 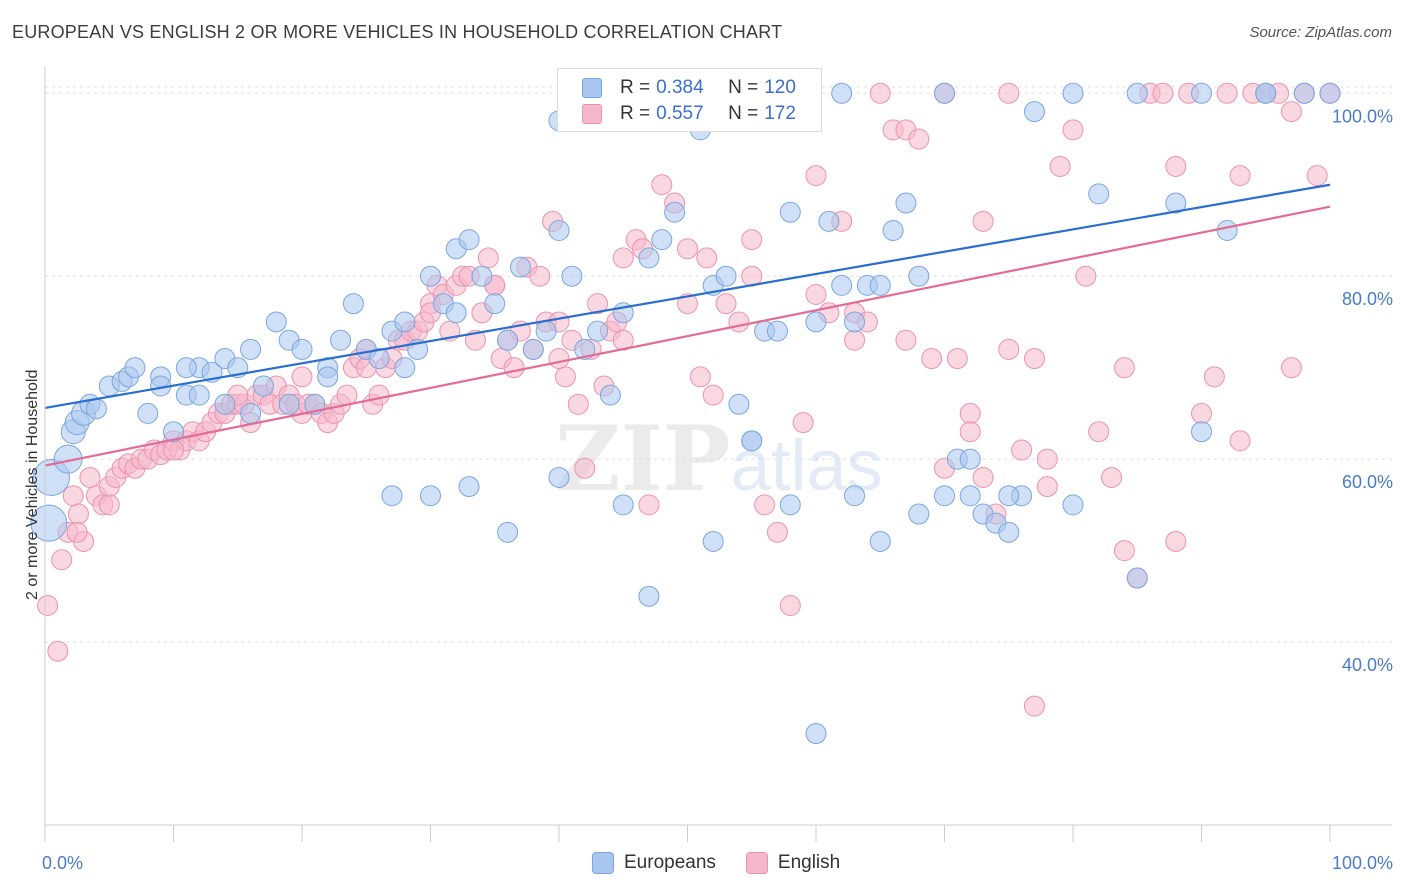 What do you see at coordinates (780, 87) in the screenshot?
I see `n-value: 120` at bounding box center [780, 87].